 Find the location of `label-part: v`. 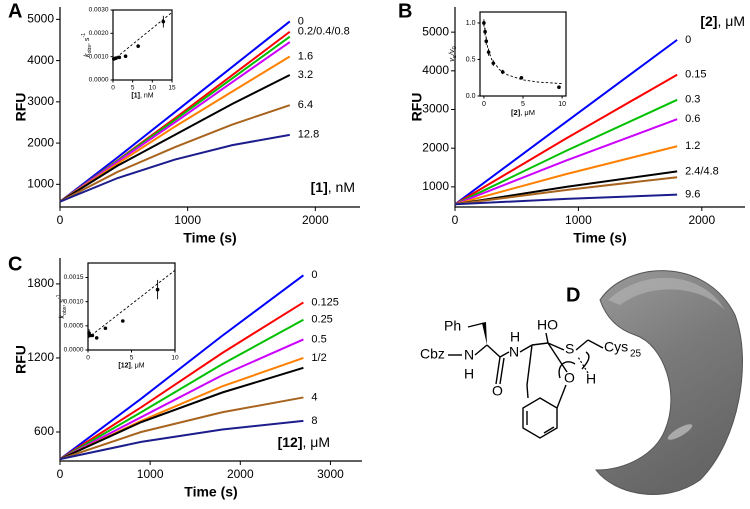

label-part: v is located at coordinates (451, 59).